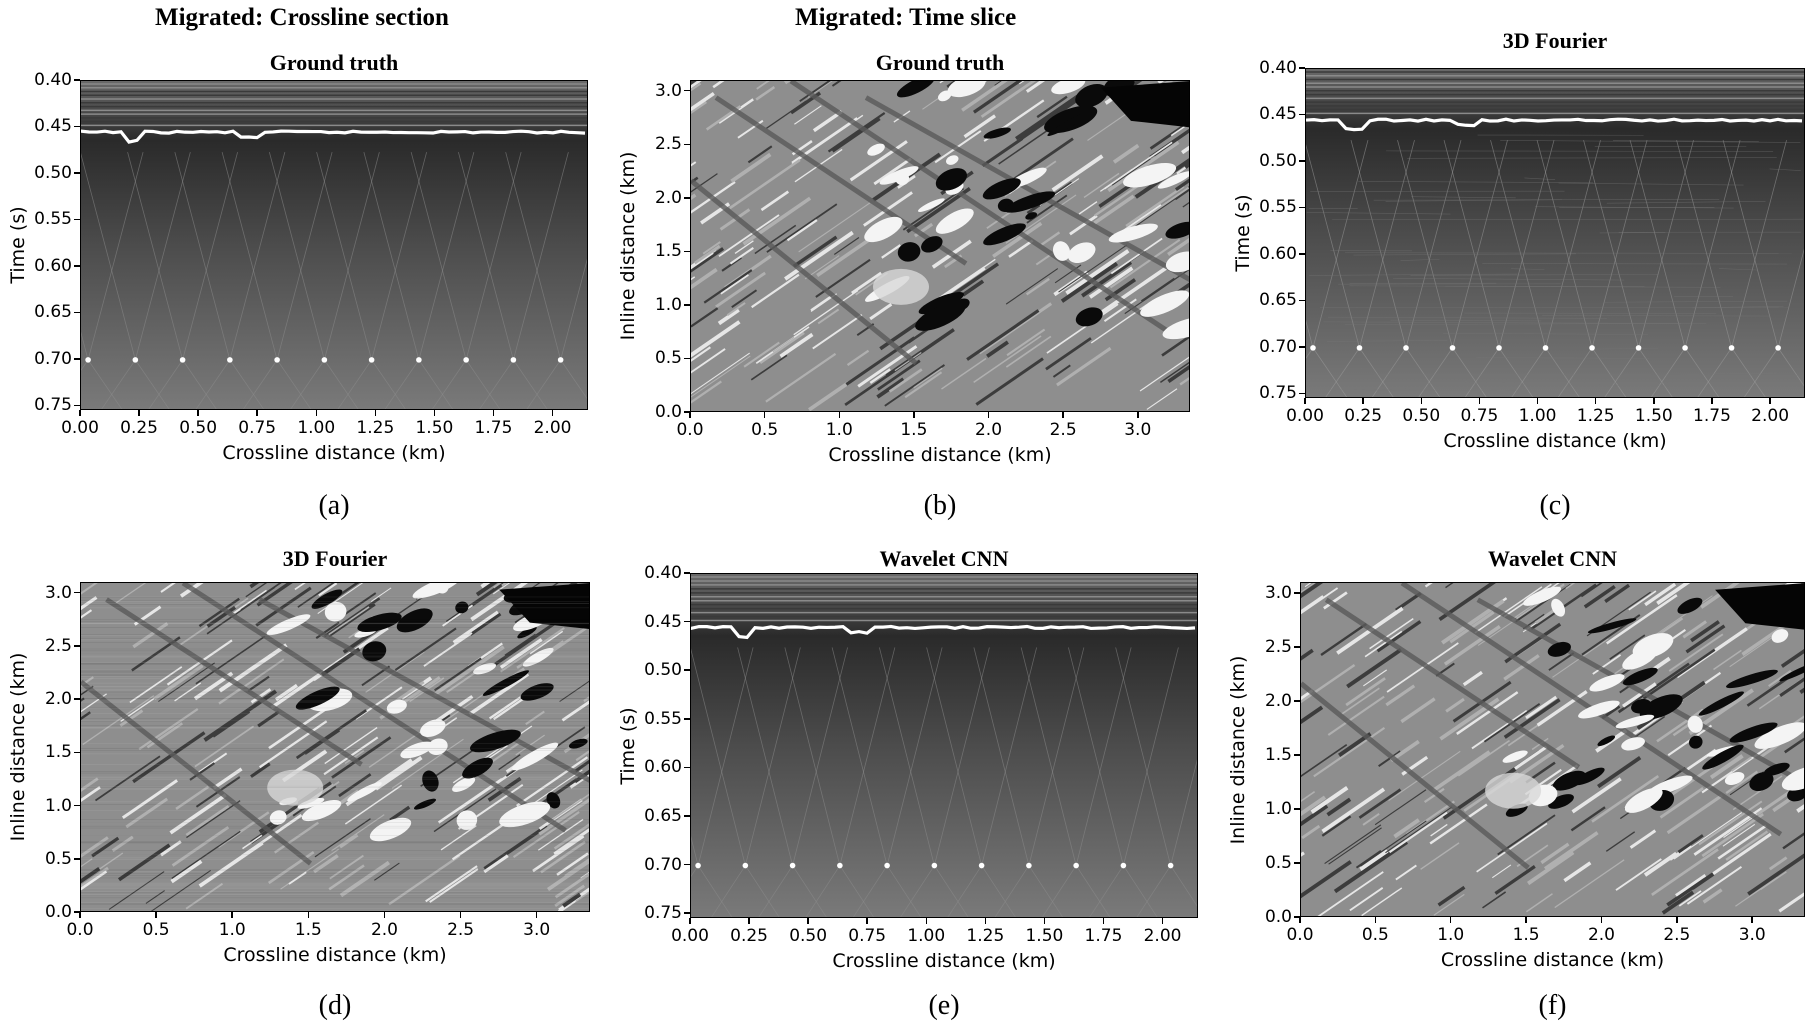 The image size is (1810, 1030). What do you see at coordinates (334, 62) in the screenshot?
I see `panel-title: Ground truth` at bounding box center [334, 62].